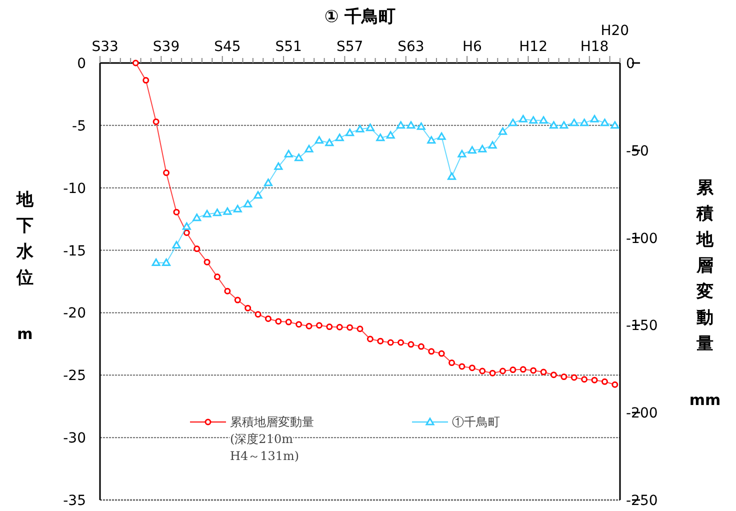 Image resolution: width=736 pixels, height=511 pixels. Describe the element at coordinates (642, 238) in the screenshot. I see `y2-tick-label: -100` at that location.